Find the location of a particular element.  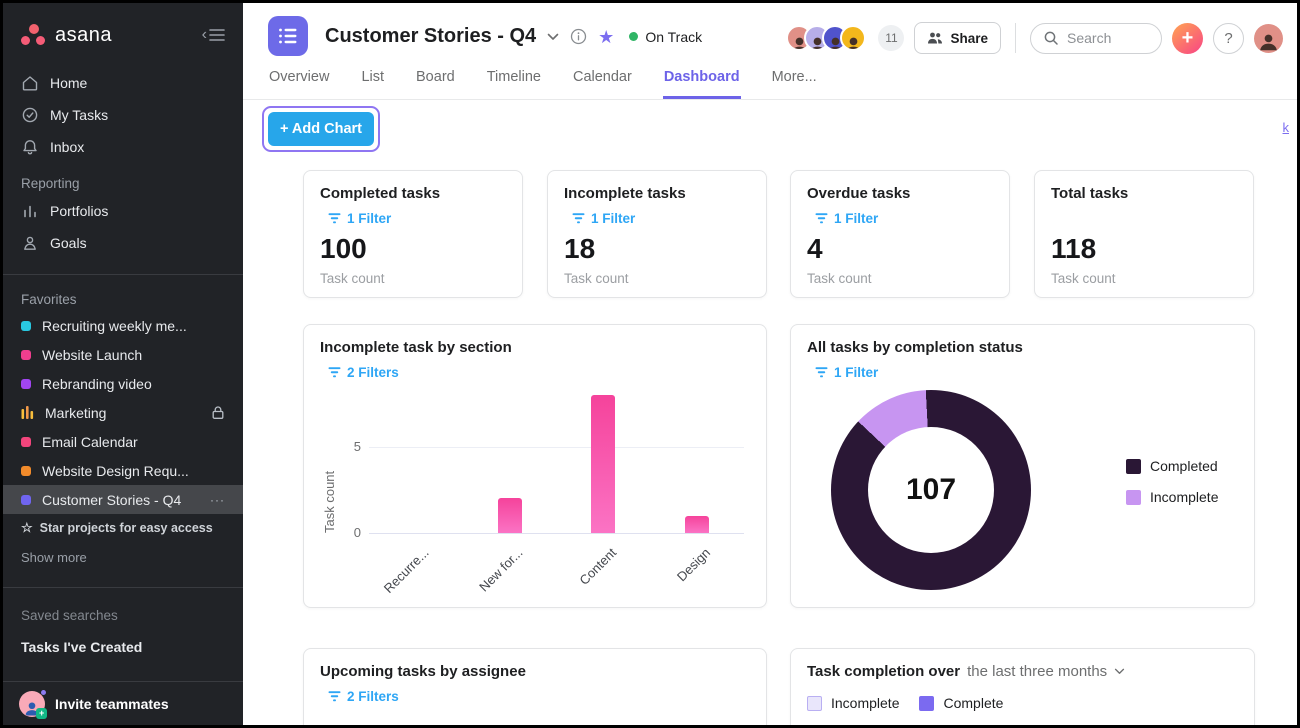

stat-caption: Task count is located at coordinates (352, 278).